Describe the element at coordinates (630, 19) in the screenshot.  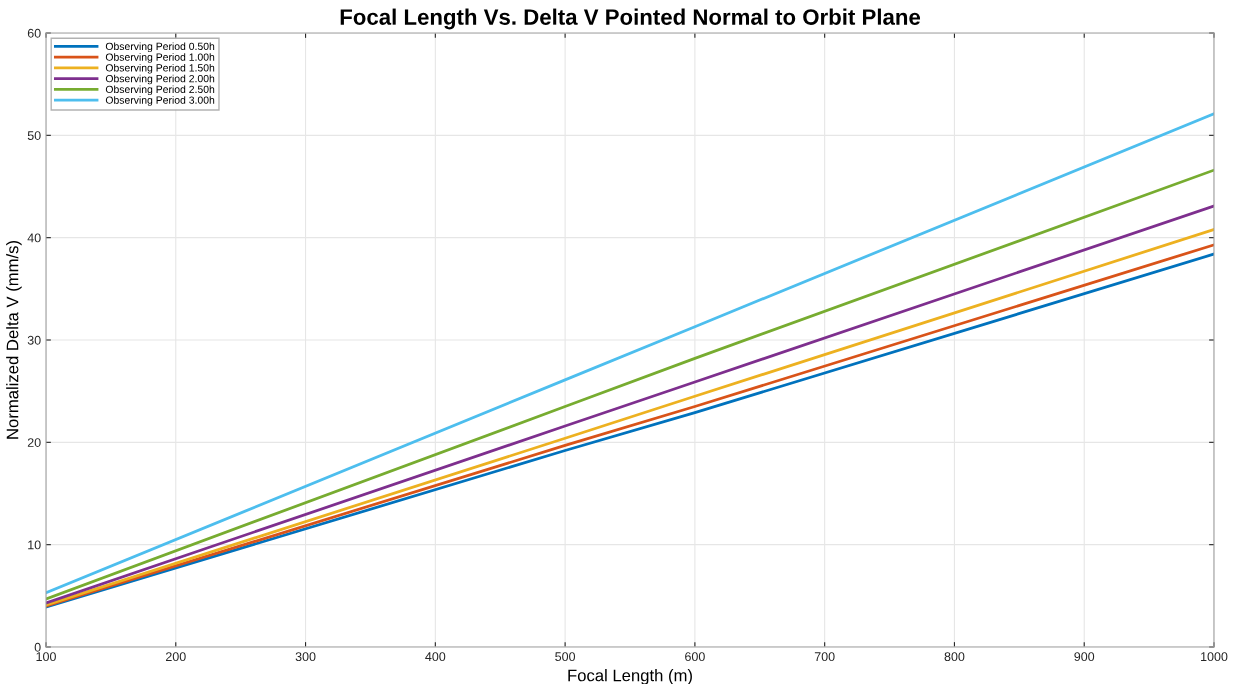
I see `chart-title: Focal Length Vs. Delta V Pointed Normal to Orbit Plane` at that location.